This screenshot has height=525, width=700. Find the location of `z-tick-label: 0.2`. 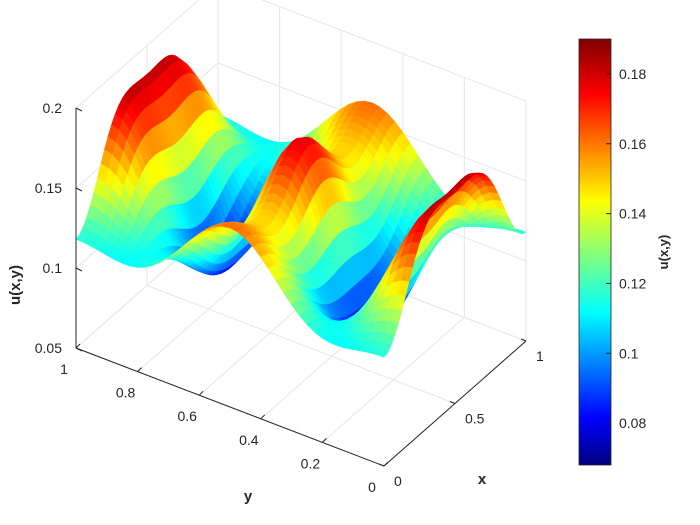

z-tick-label: 0.2 is located at coordinates (53, 108).